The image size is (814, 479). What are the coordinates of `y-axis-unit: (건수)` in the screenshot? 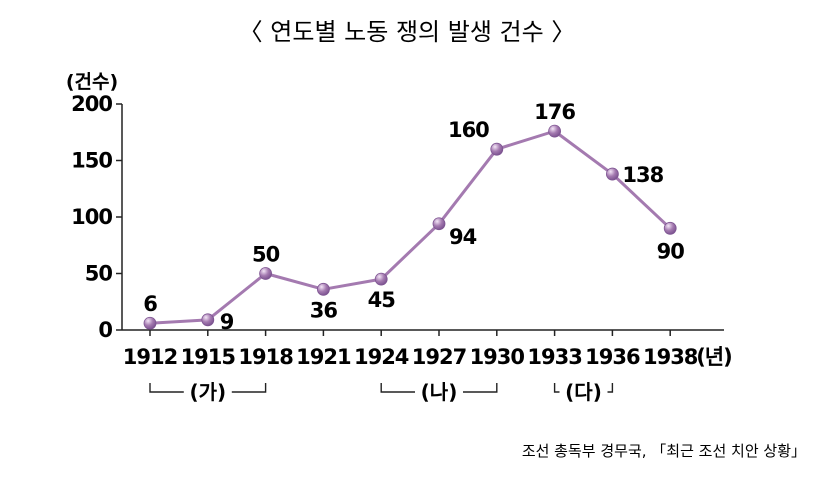 It's located at (92, 82).